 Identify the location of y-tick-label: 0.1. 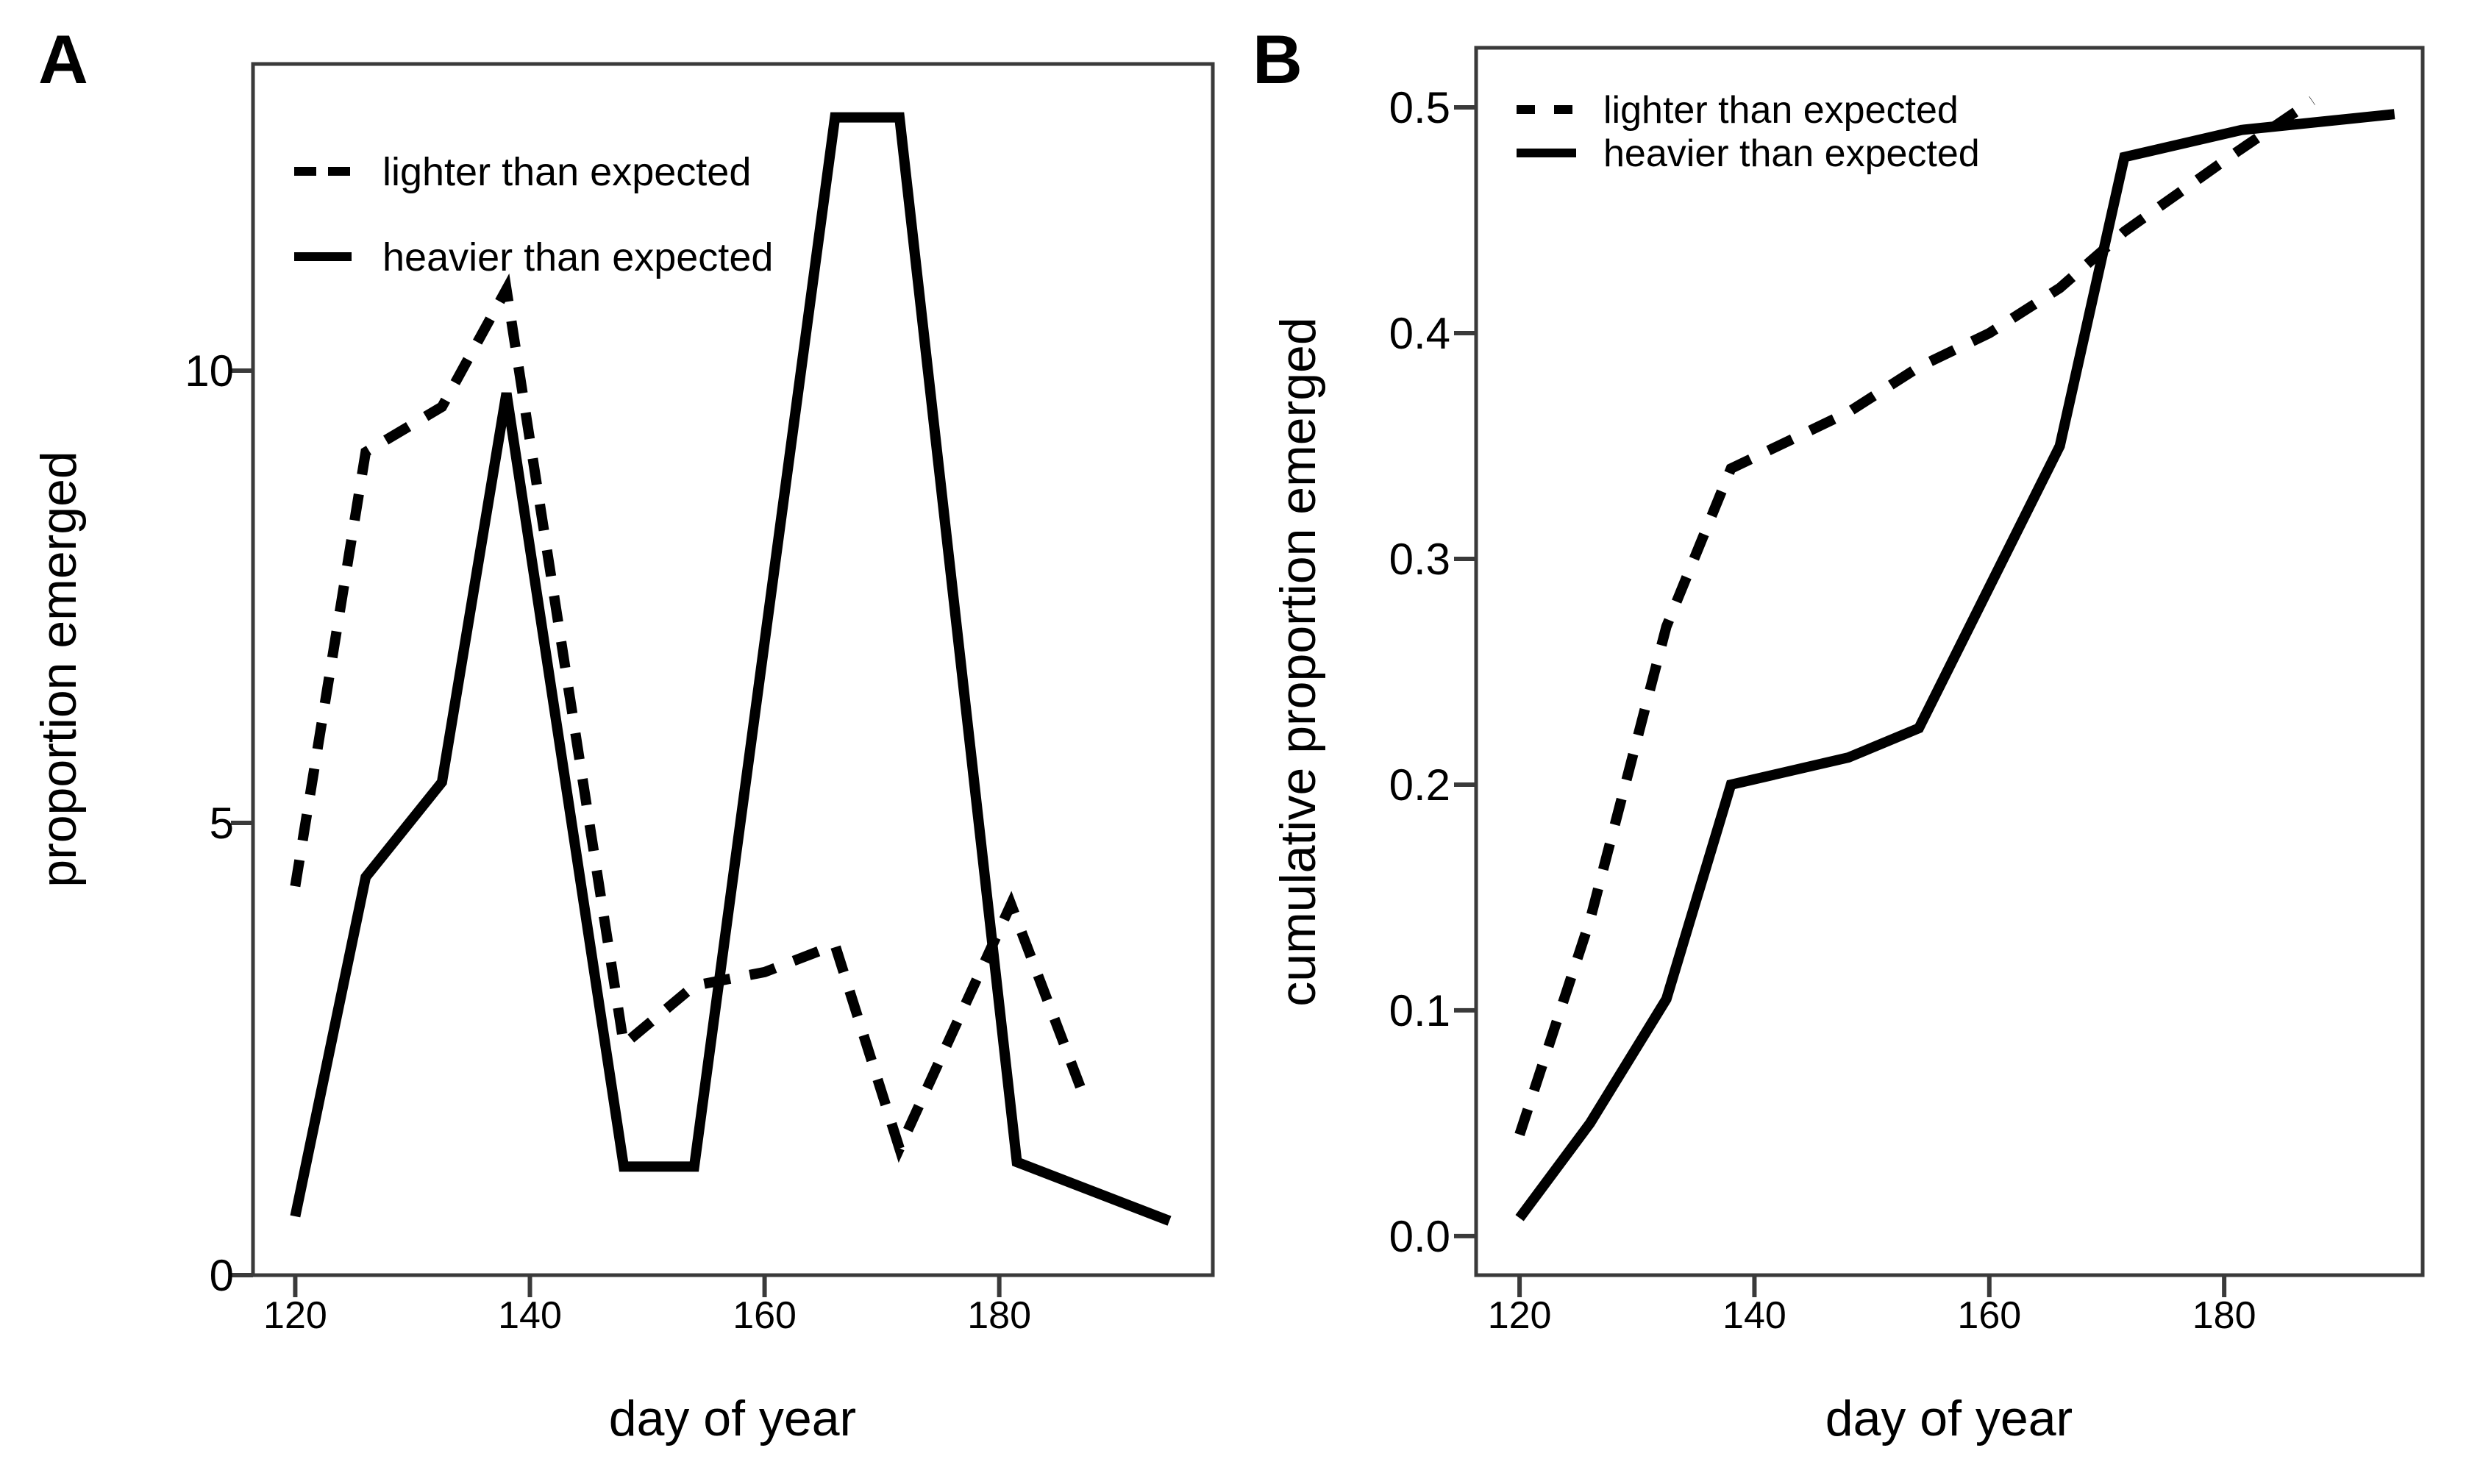
(1419, 1011).